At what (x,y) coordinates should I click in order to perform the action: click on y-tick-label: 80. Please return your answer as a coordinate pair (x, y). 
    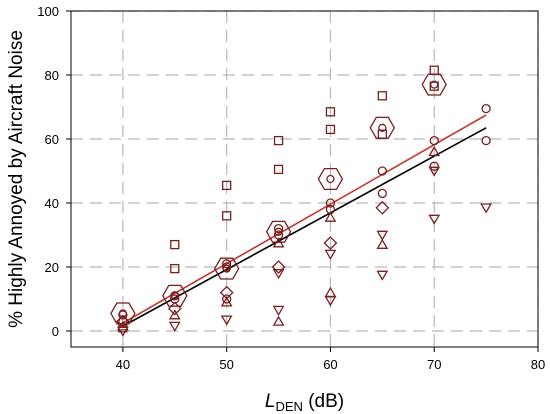
    Looking at the image, I should click on (52, 75).